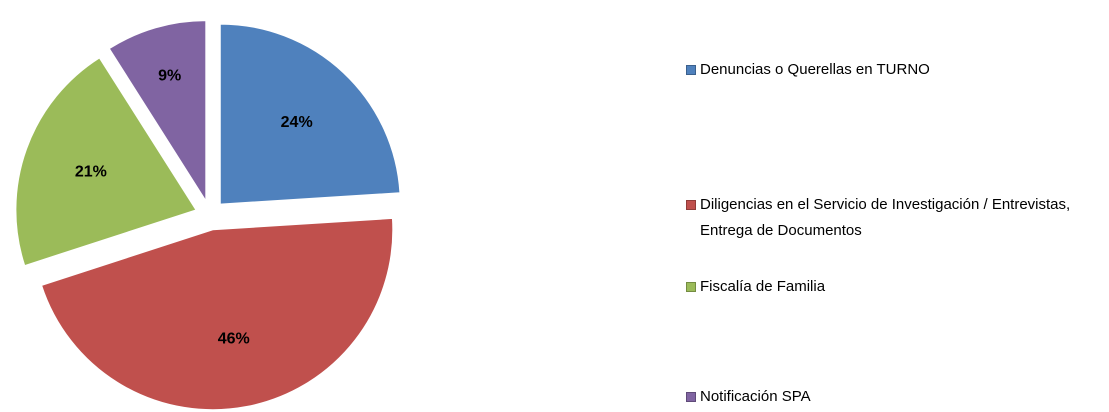 This screenshot has height=412, width=1109. What do you see at coordinates (891, 287) in the screenshot?
I see `legend-item: Fiscalía de Familia` at bounding box center [891, 287].